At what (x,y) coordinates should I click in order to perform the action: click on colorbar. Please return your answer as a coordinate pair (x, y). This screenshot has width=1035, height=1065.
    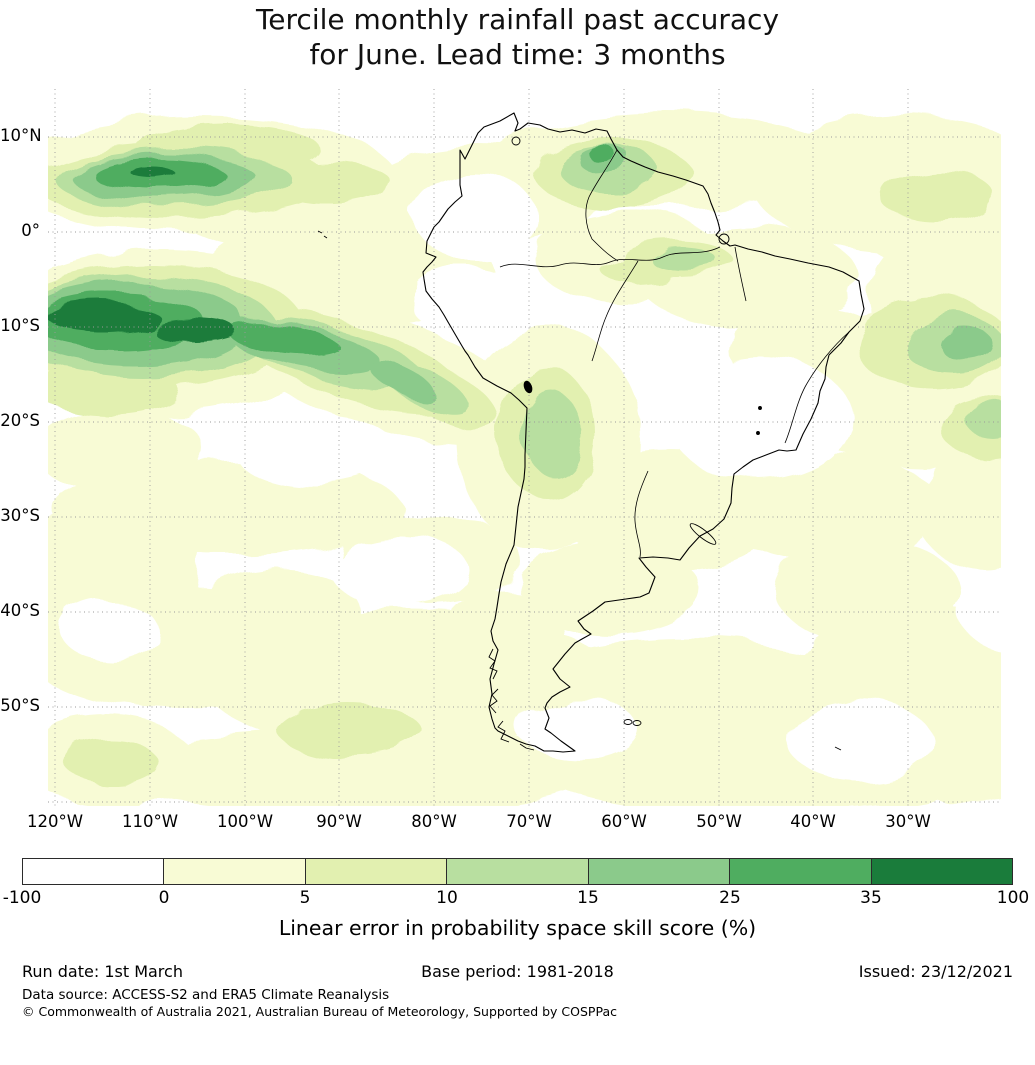
    Looking at the image, I should click on (517, 871).